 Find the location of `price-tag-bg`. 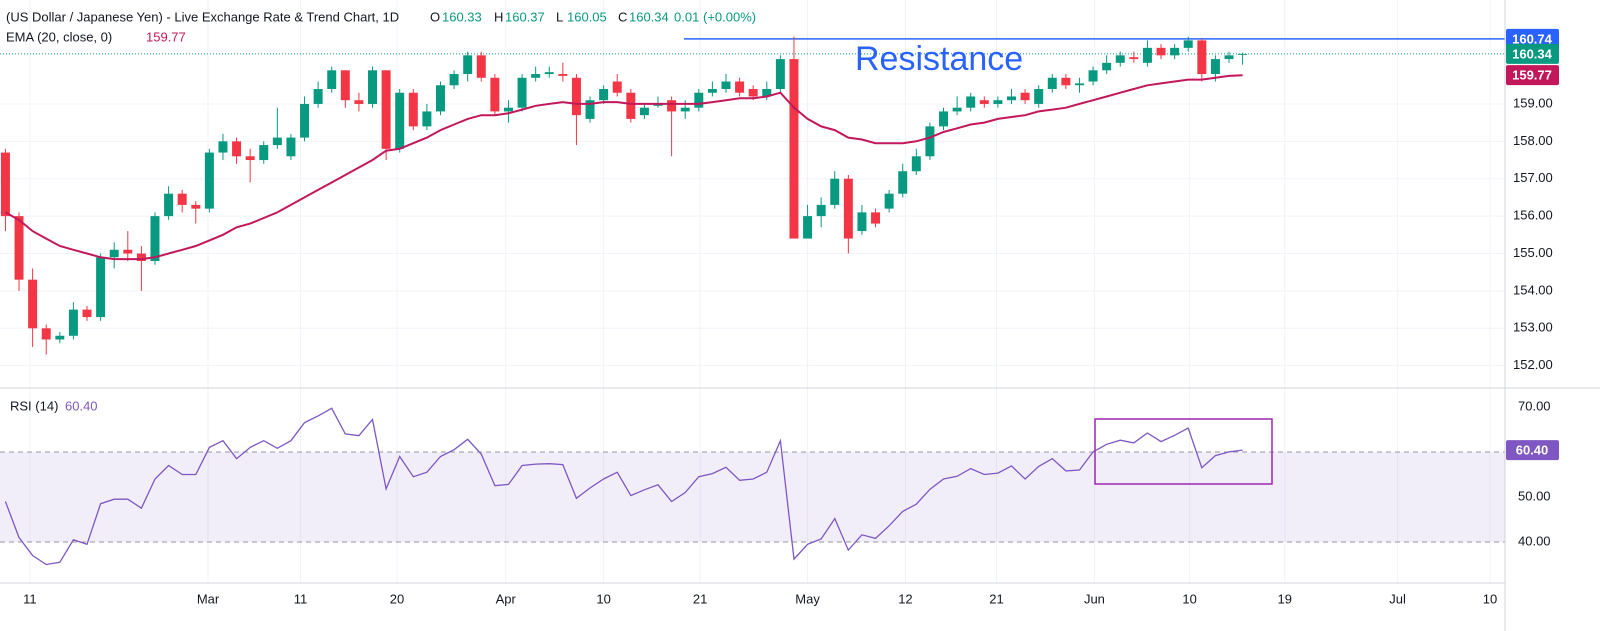

price-tag-bg is located at coordinates (1532, 53).